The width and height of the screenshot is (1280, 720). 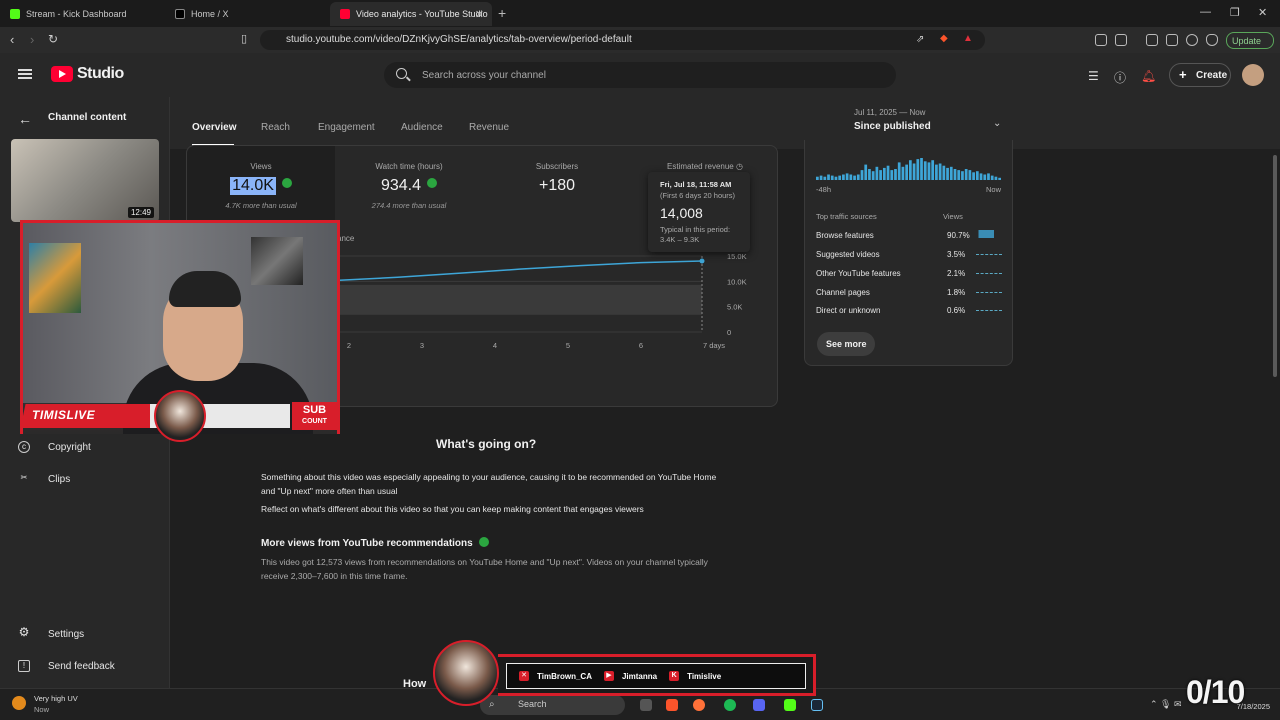 What do you see at coordinates (557, 185) in the screenshot?
I see `metric-value: +180` at bounding box center [557, 185].